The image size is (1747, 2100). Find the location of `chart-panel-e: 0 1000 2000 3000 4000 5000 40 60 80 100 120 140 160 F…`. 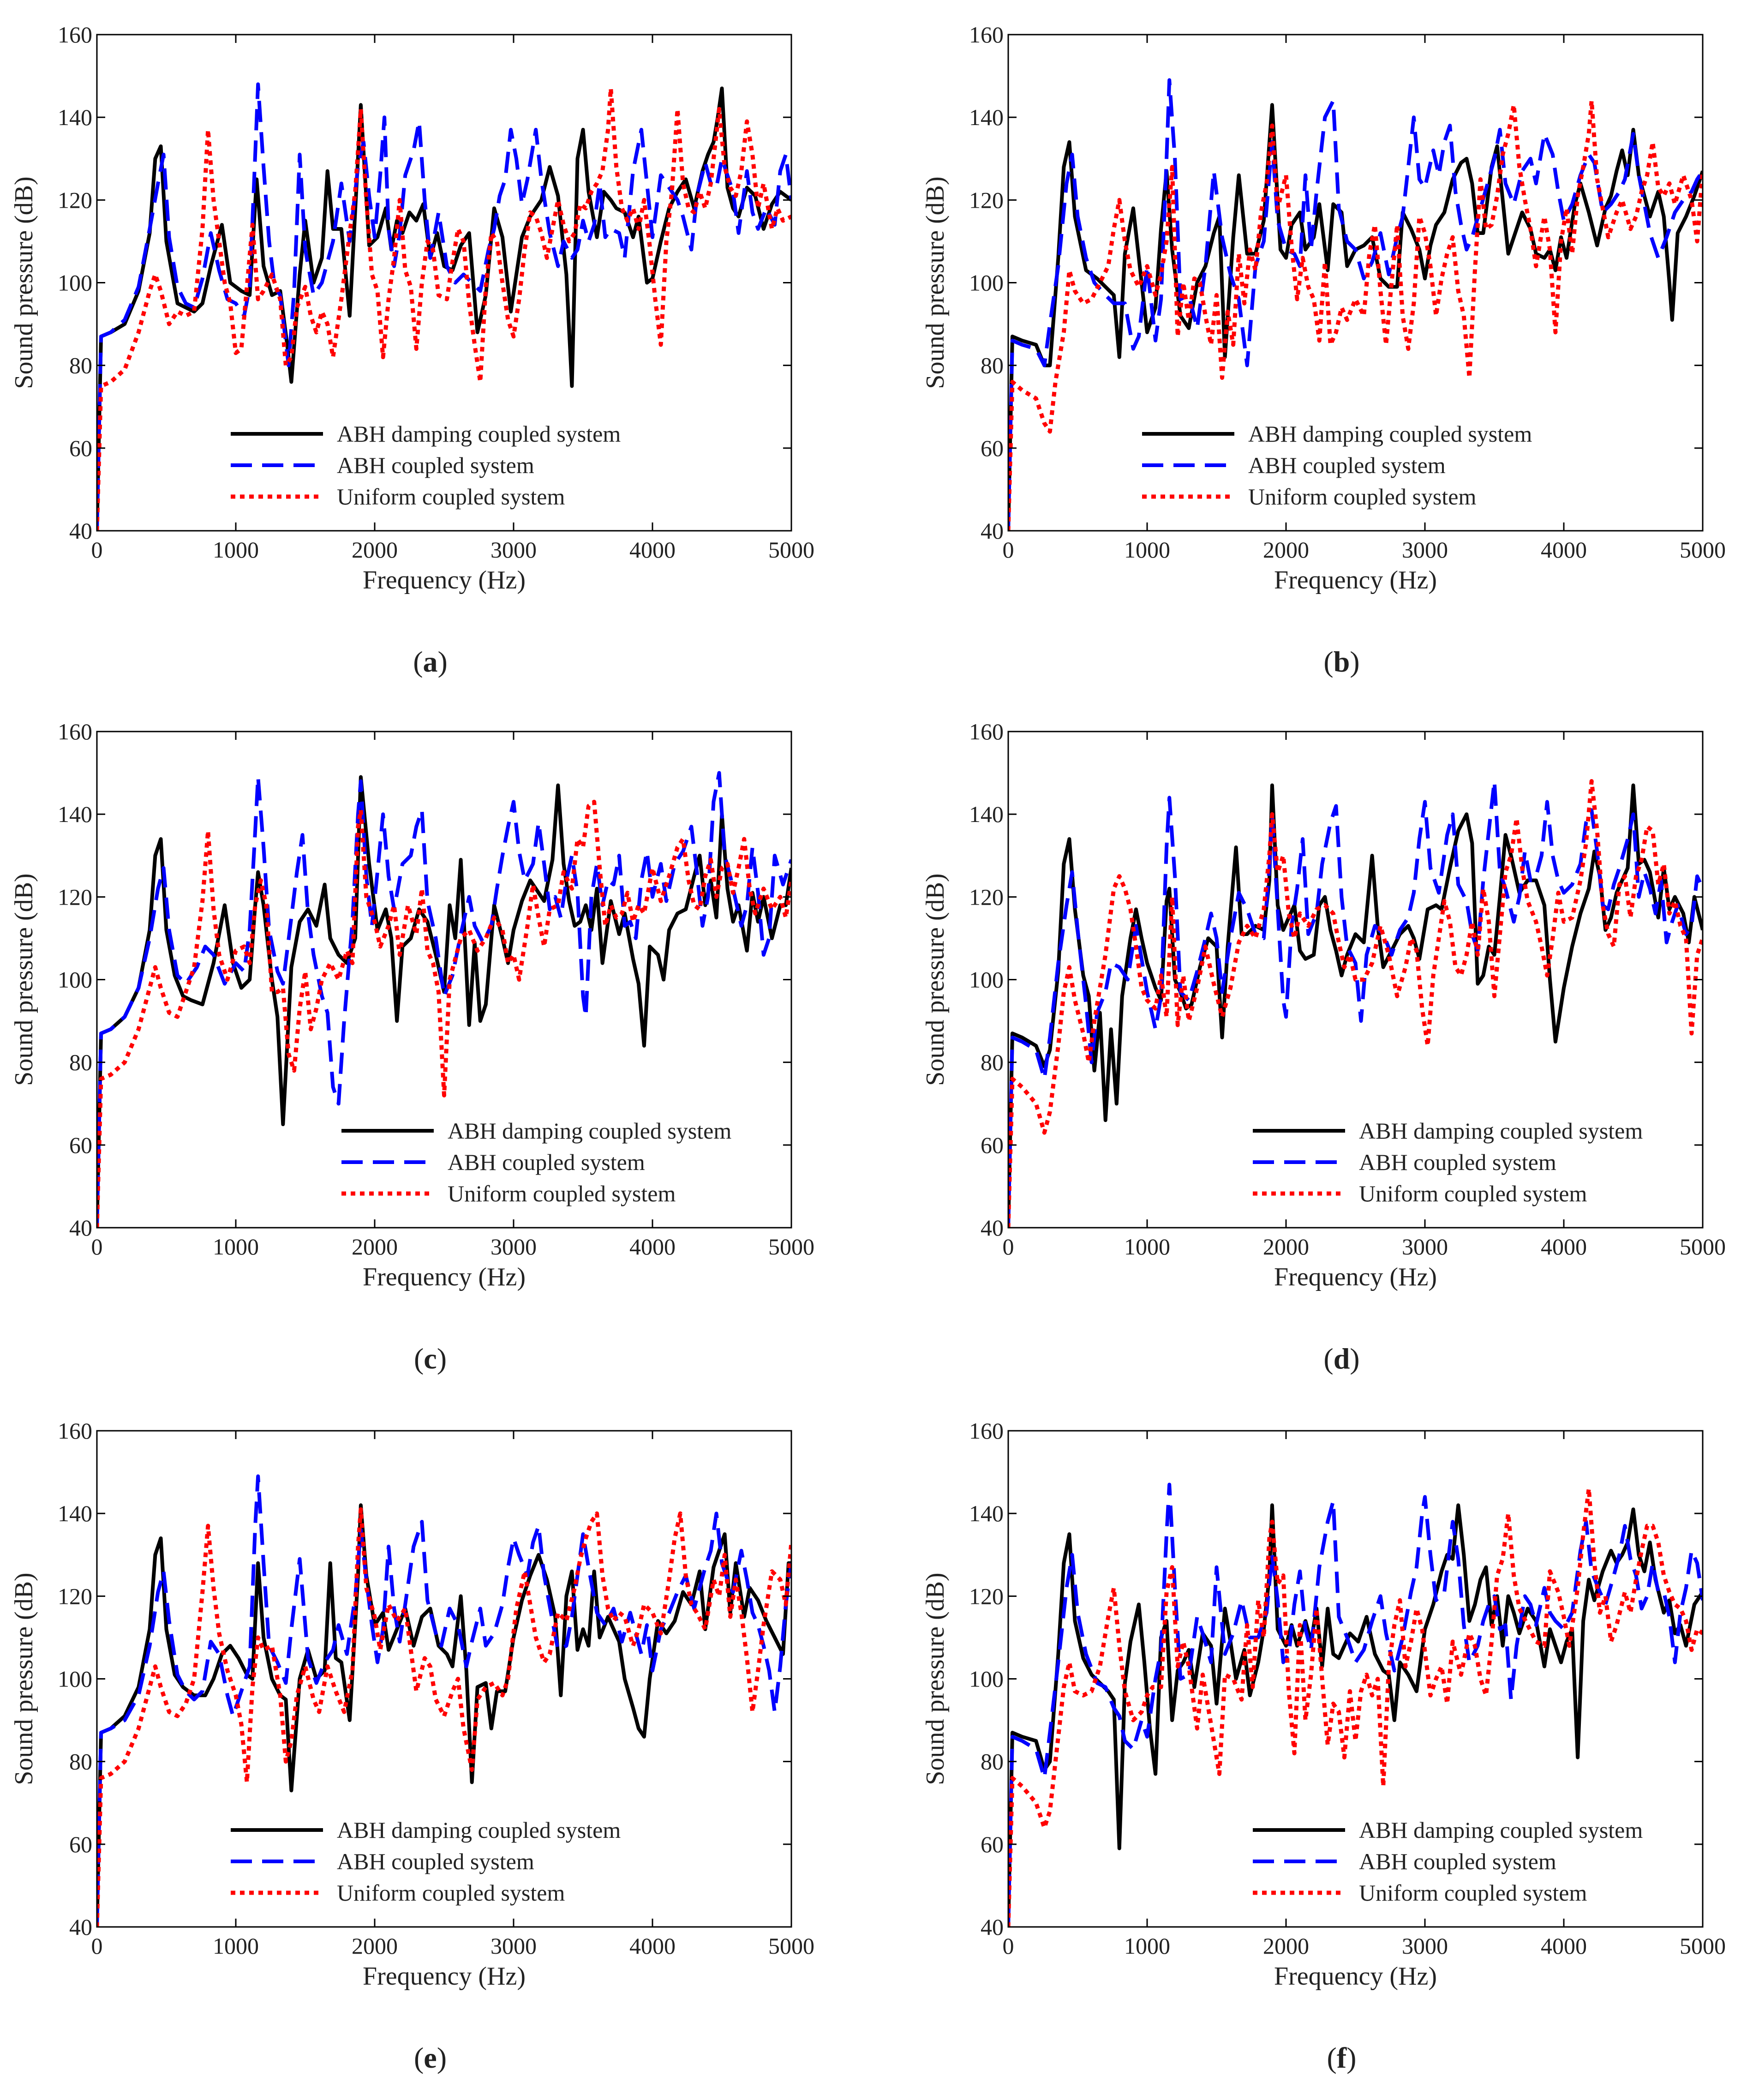

chart-panel-e: 0 1000 2000 3000 4000 5000 40 60 80 100 120 140 160 F… is located at coordinates (412, 1746).